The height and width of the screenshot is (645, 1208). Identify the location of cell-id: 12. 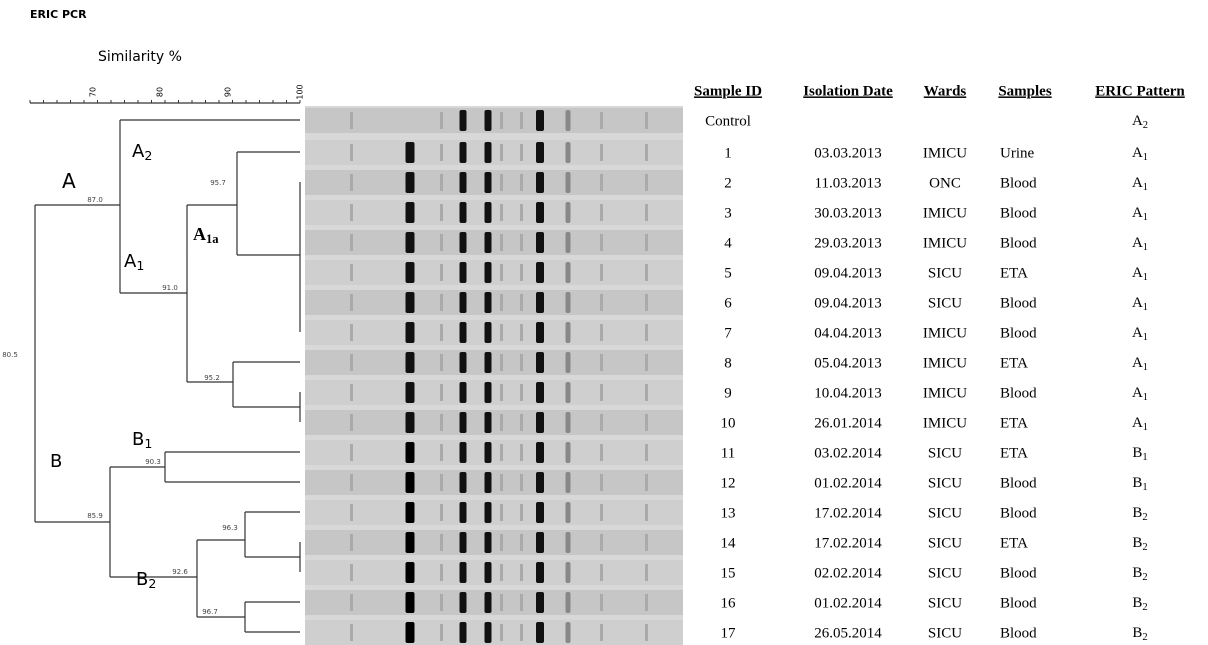
(728, 483).